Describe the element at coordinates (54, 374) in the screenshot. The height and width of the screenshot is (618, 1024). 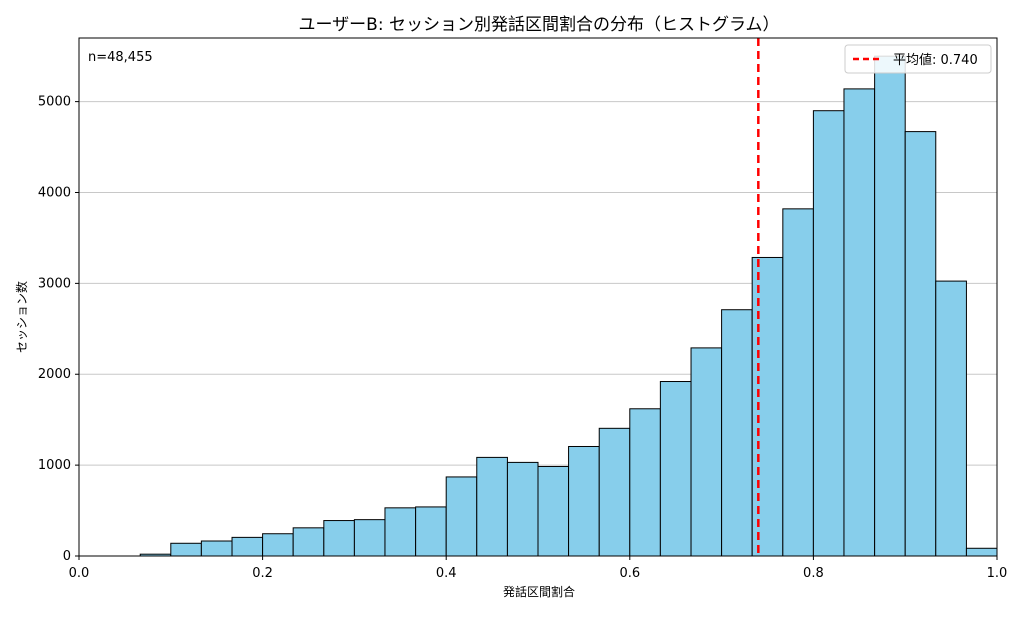
I see `y-tick-label: 2000` at that location.